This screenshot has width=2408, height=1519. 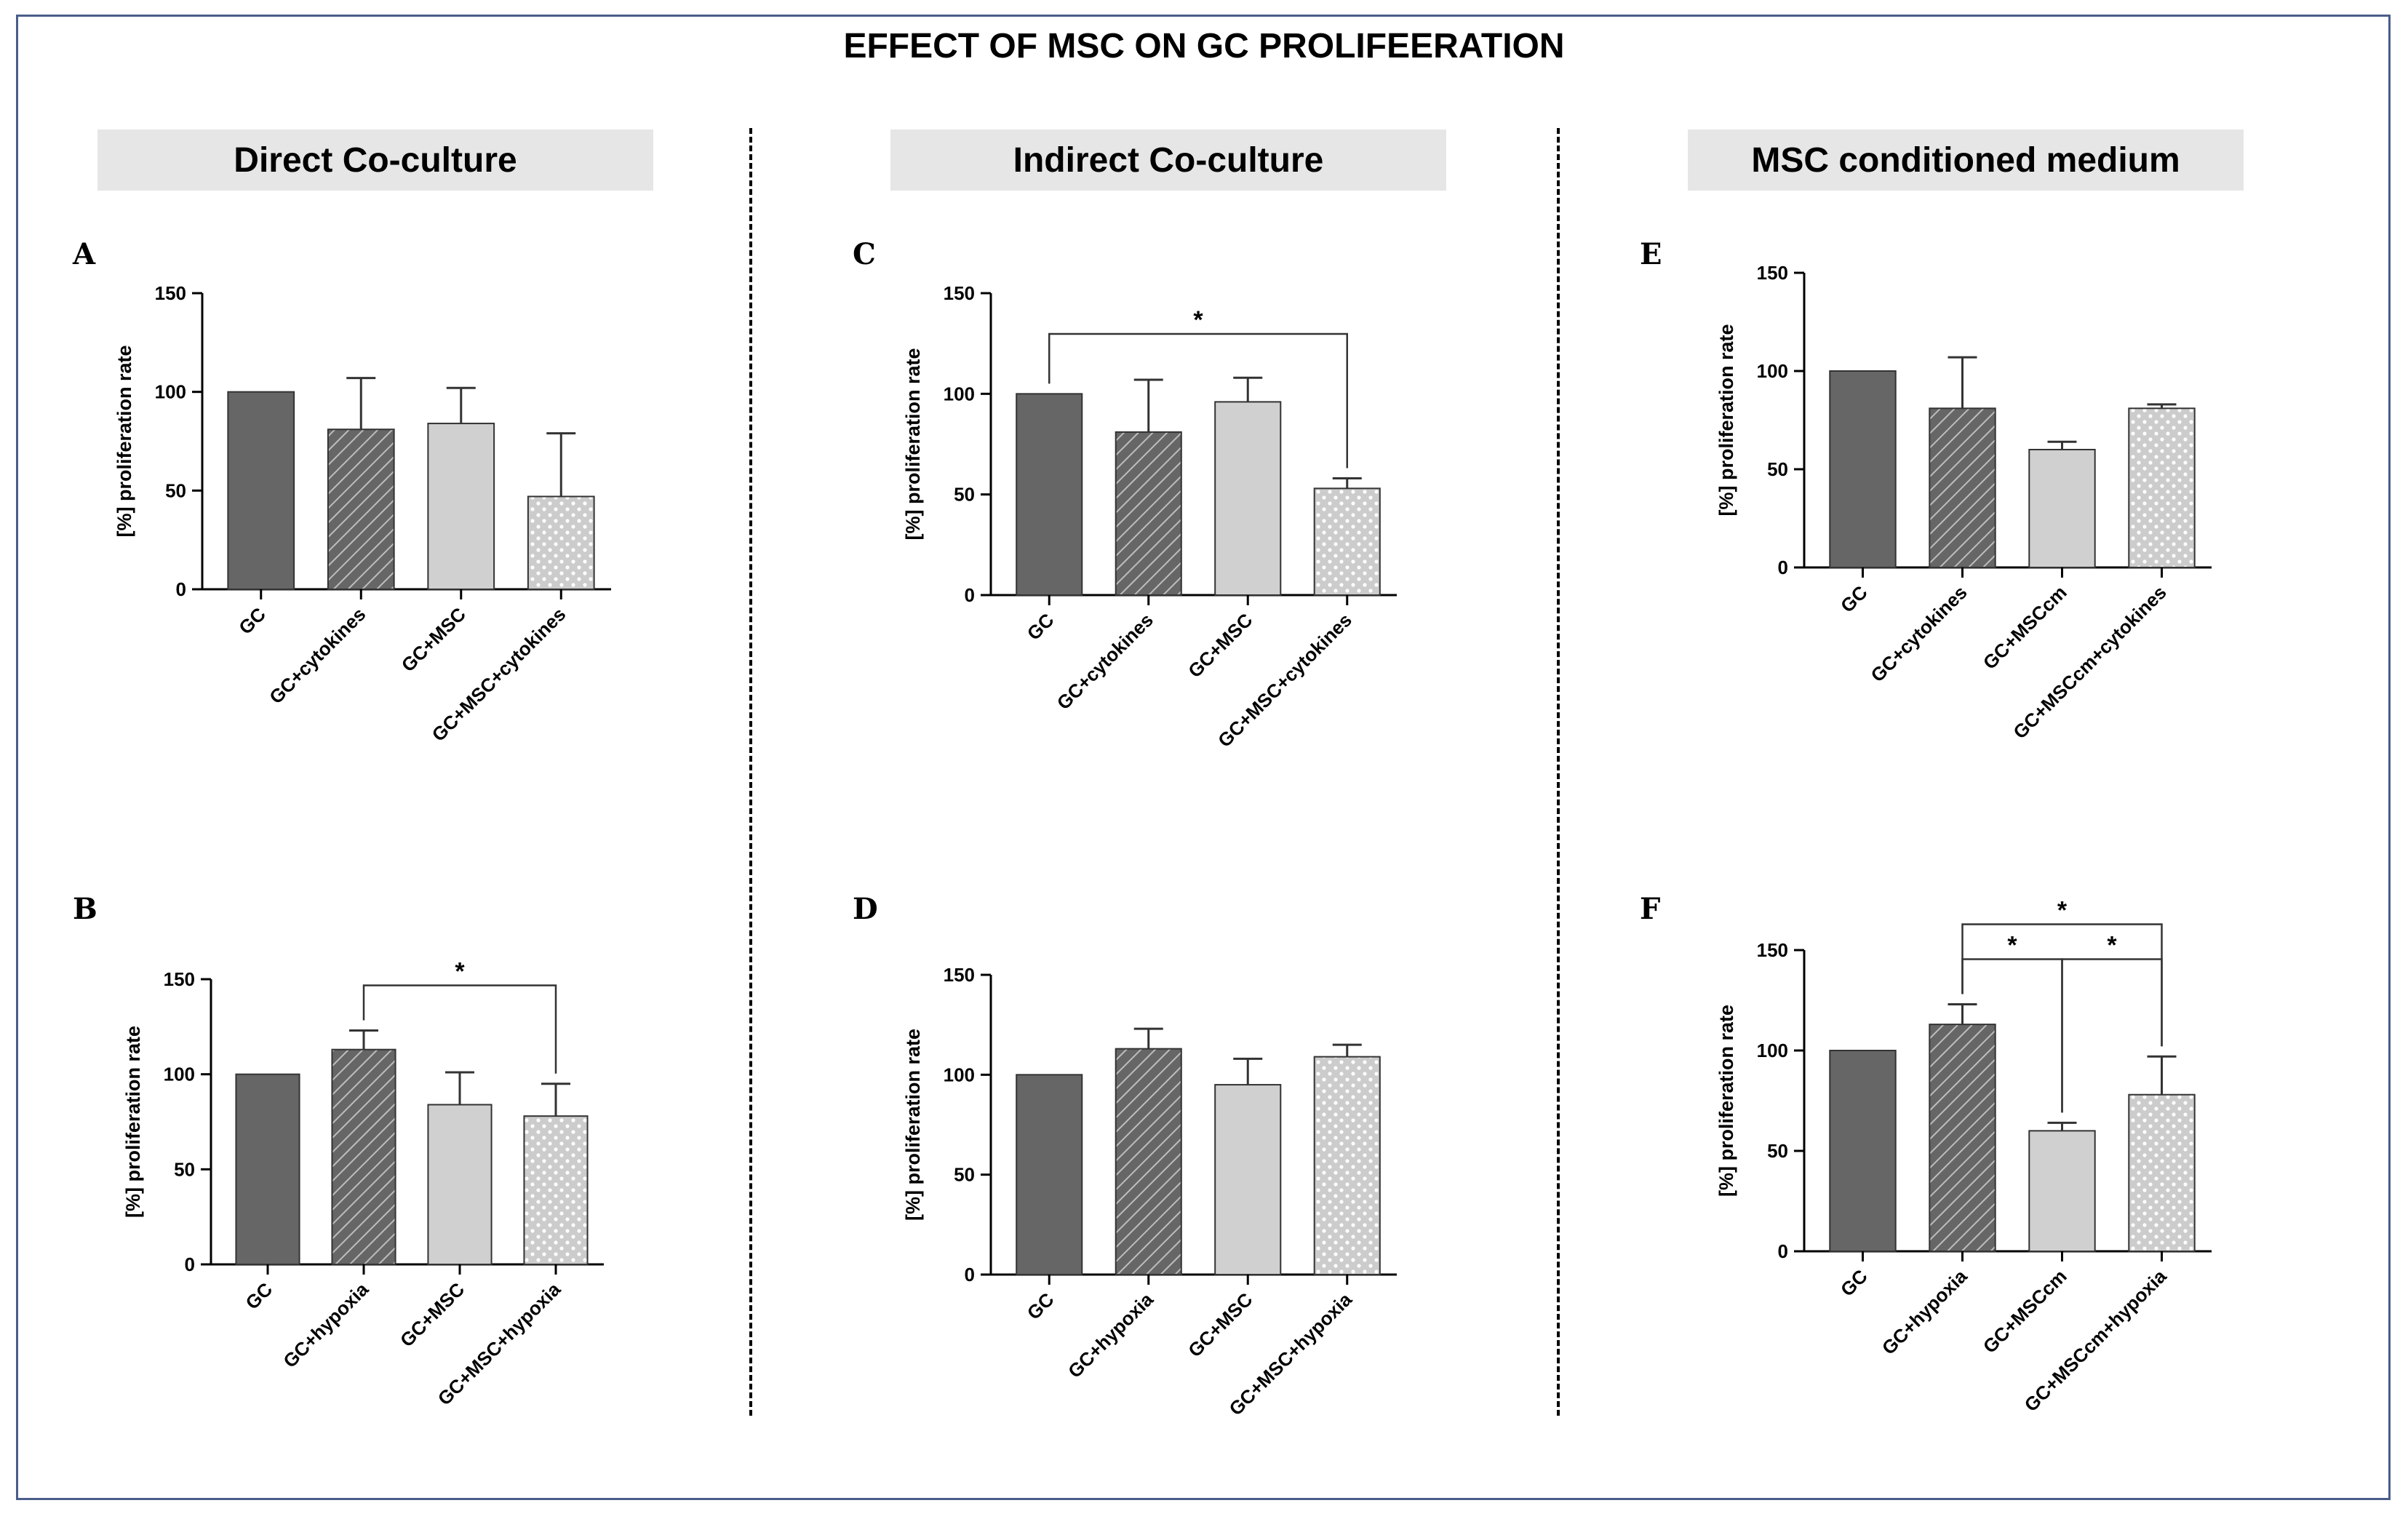 What do you see at coordinates (1558, 772) in the screenshot?
I see `column-divider-right` at bounding box center [1558, 772].